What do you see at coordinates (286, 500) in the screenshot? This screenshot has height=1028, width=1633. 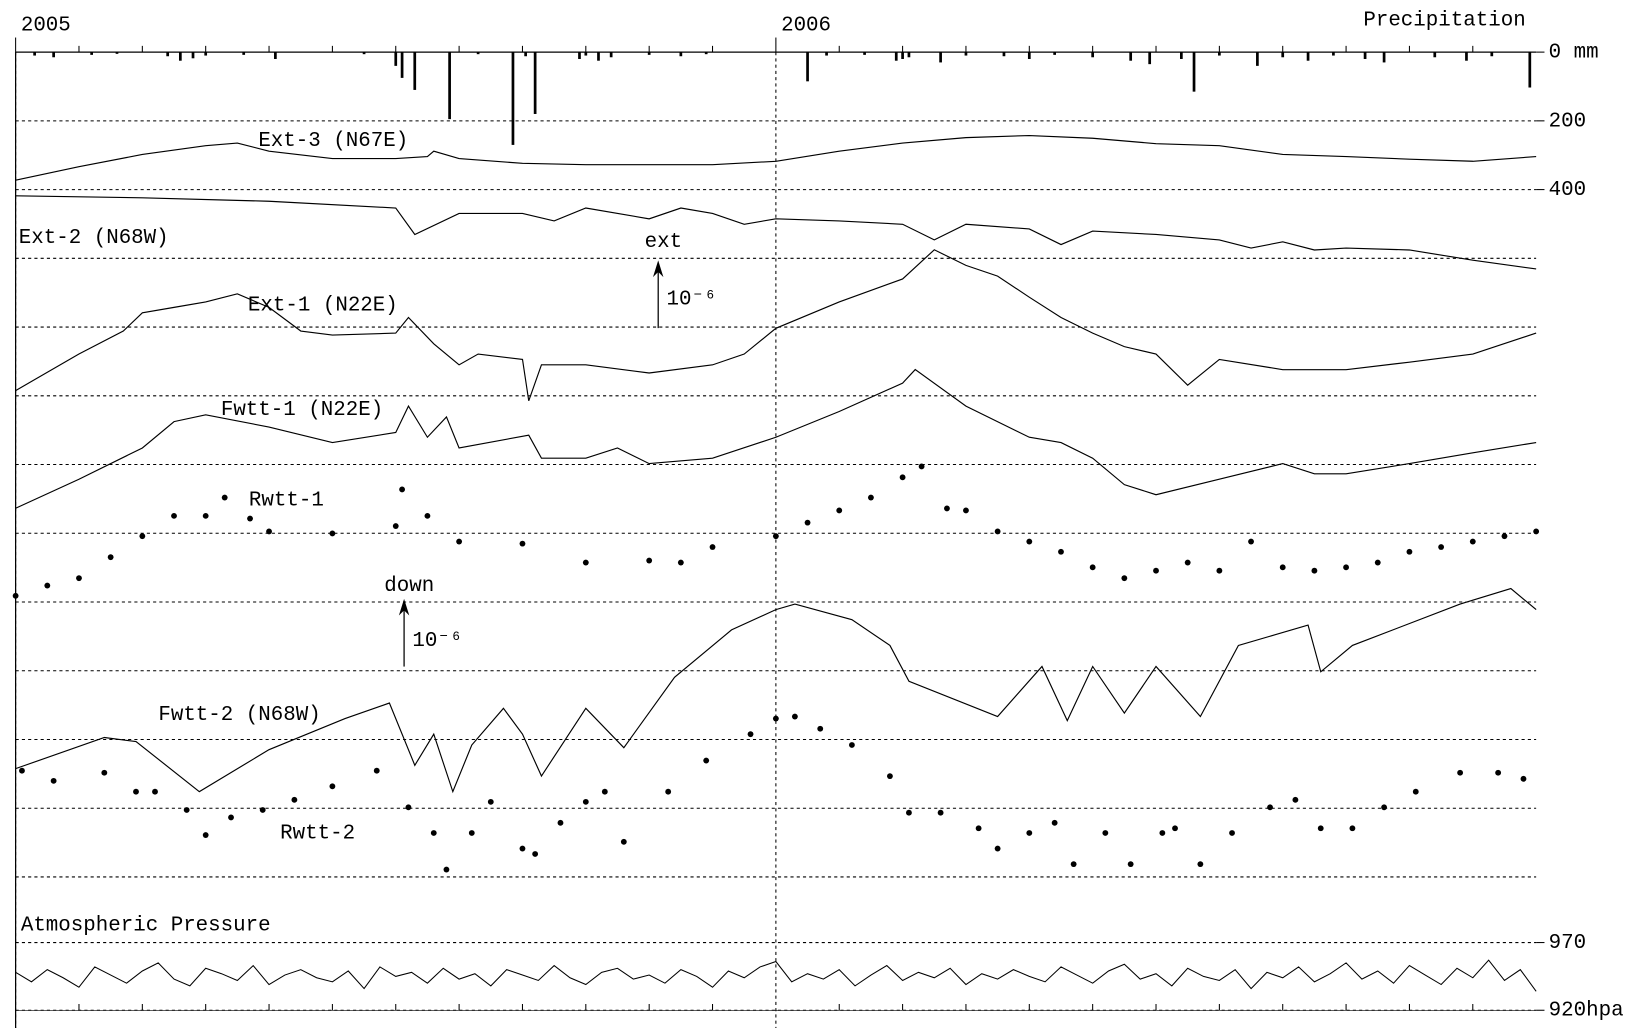 I see `series-label: Rwtt-1` at bounding box center [286, 500].